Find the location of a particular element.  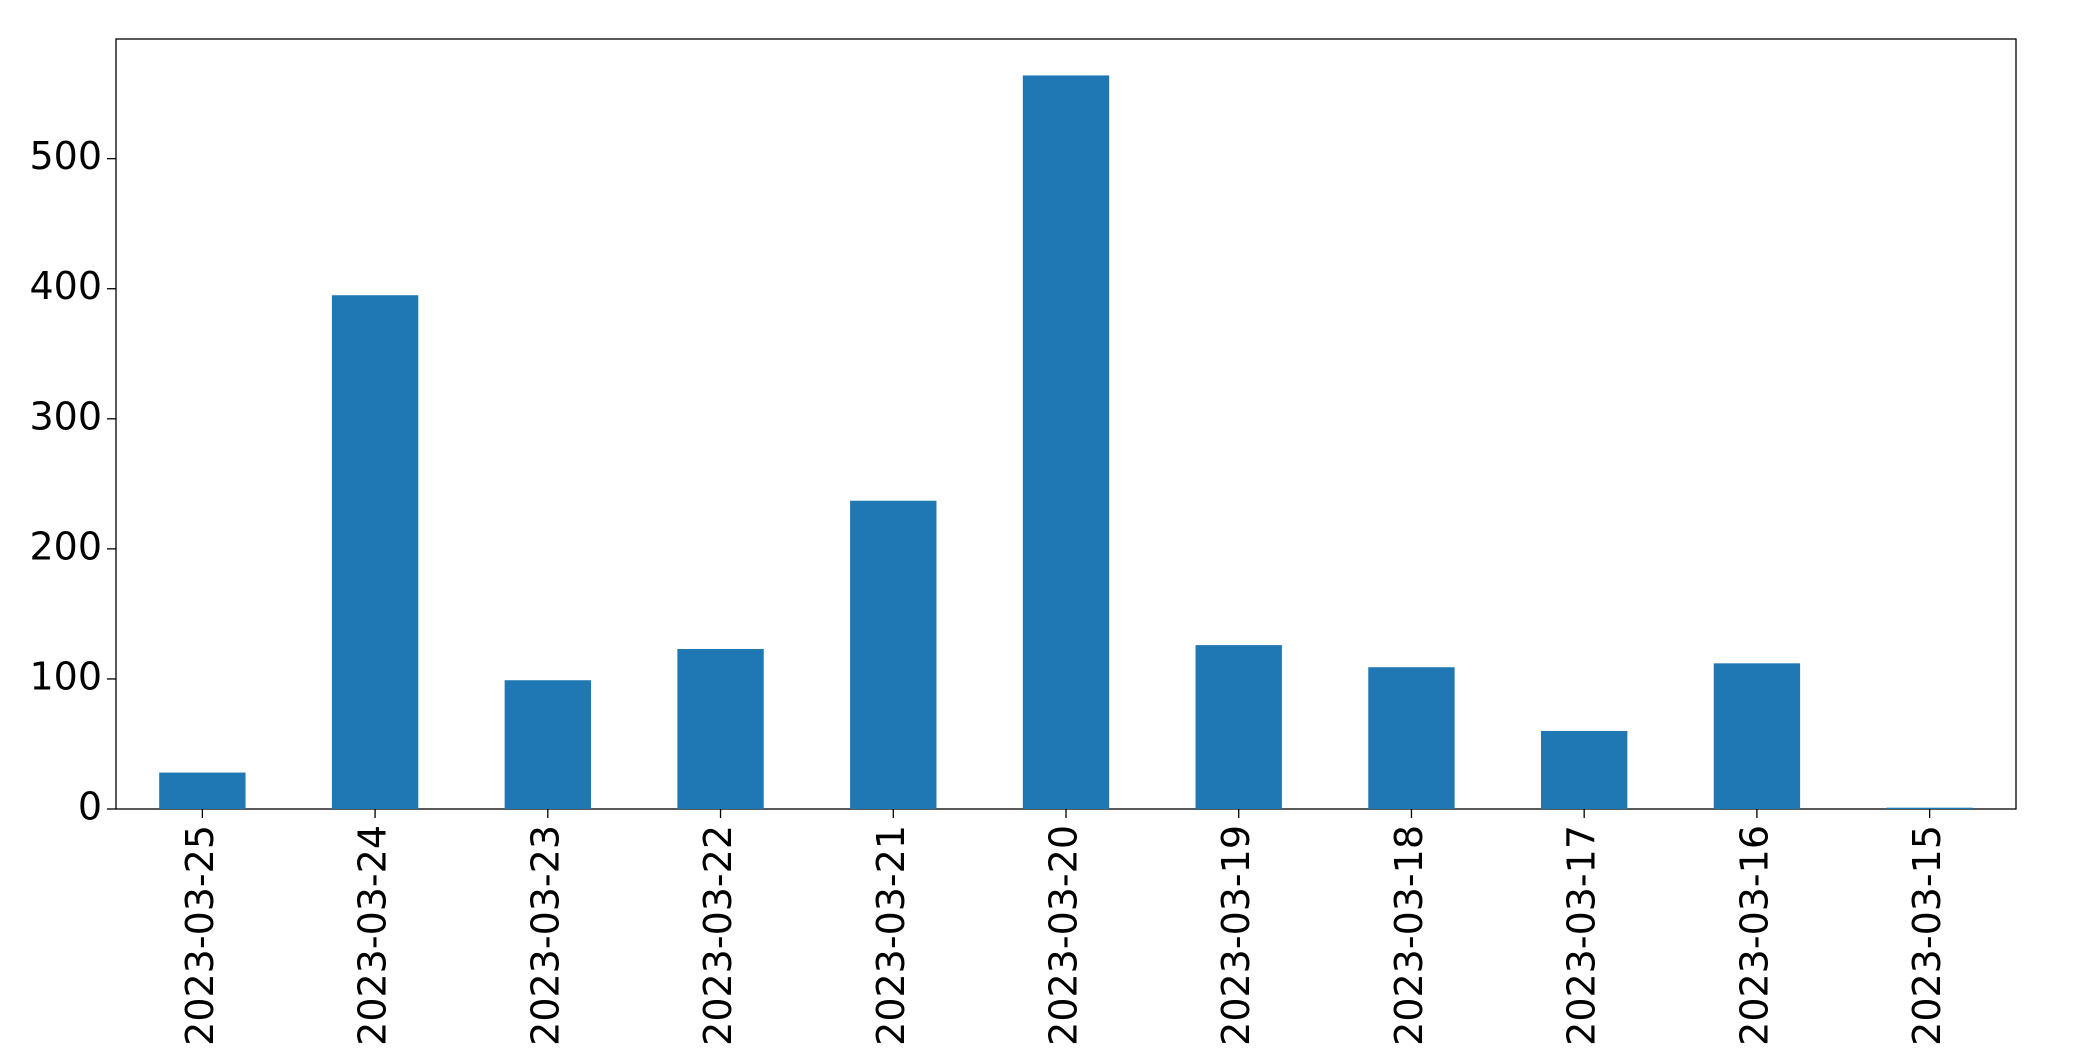

x-tick-label: 2023-03-21 is located at coordinates (891, 935).